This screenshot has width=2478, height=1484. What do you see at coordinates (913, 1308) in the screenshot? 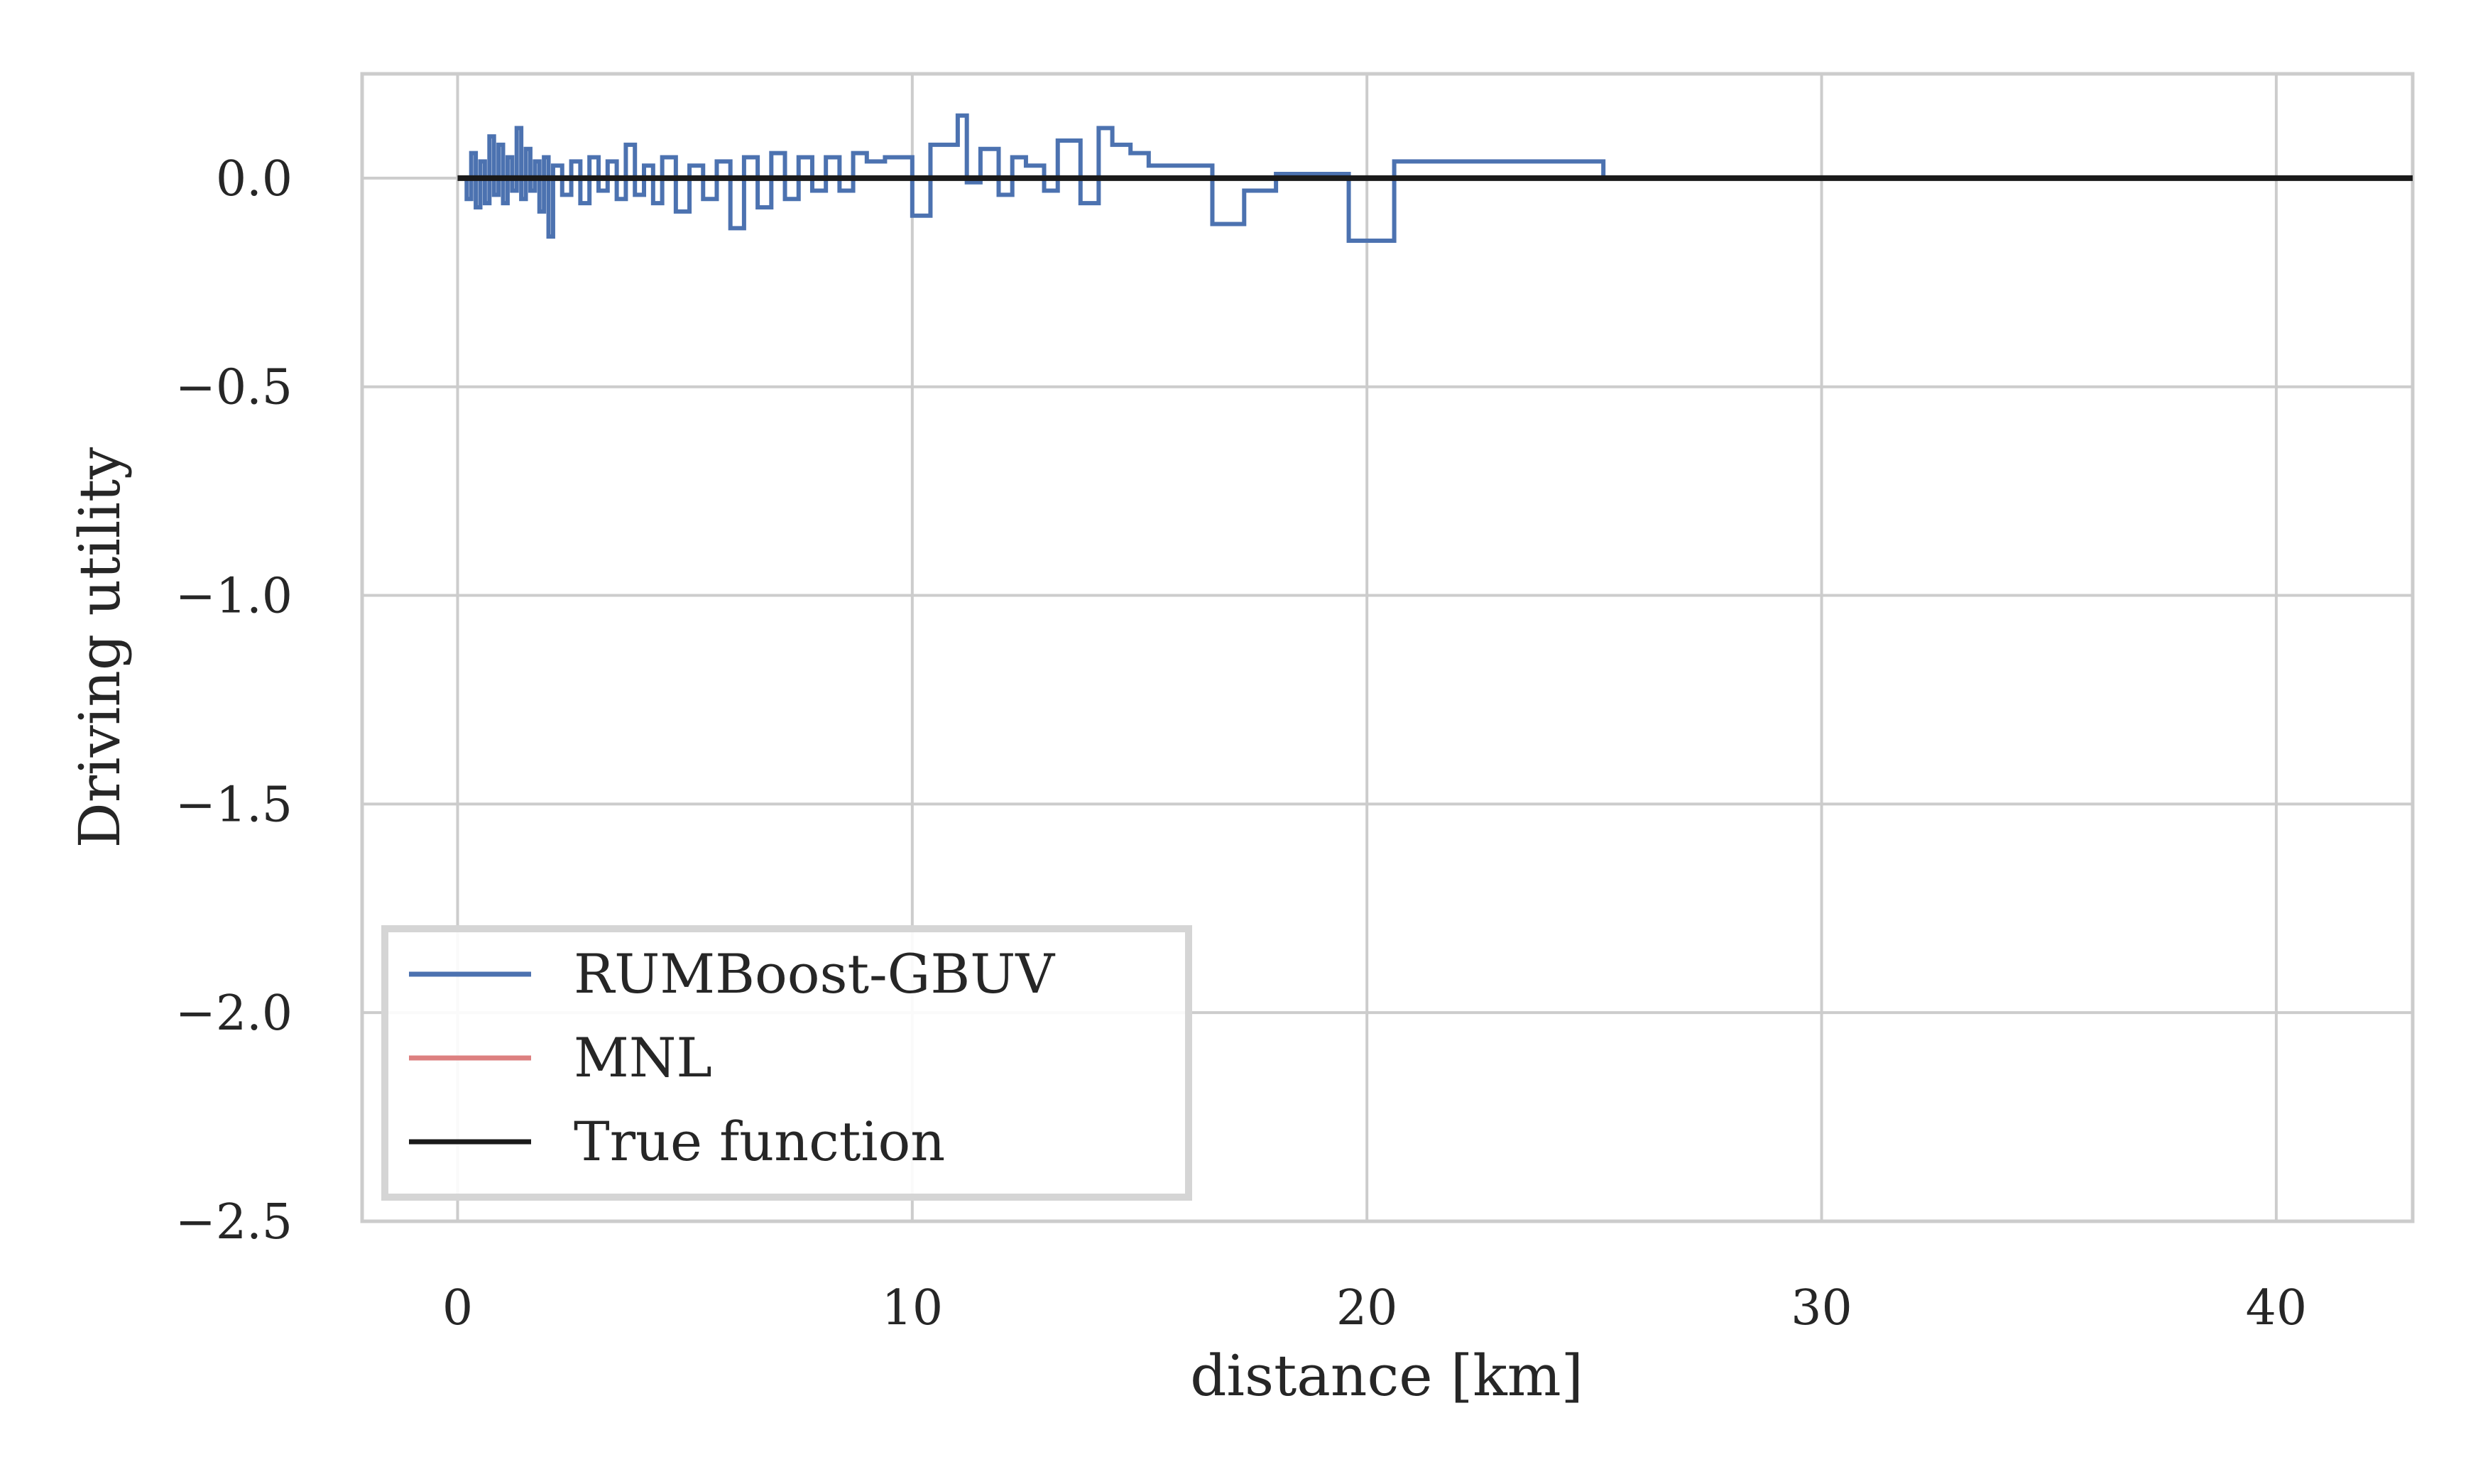
I see `x-tick-label: 10` at bounding box center [913, 1308].